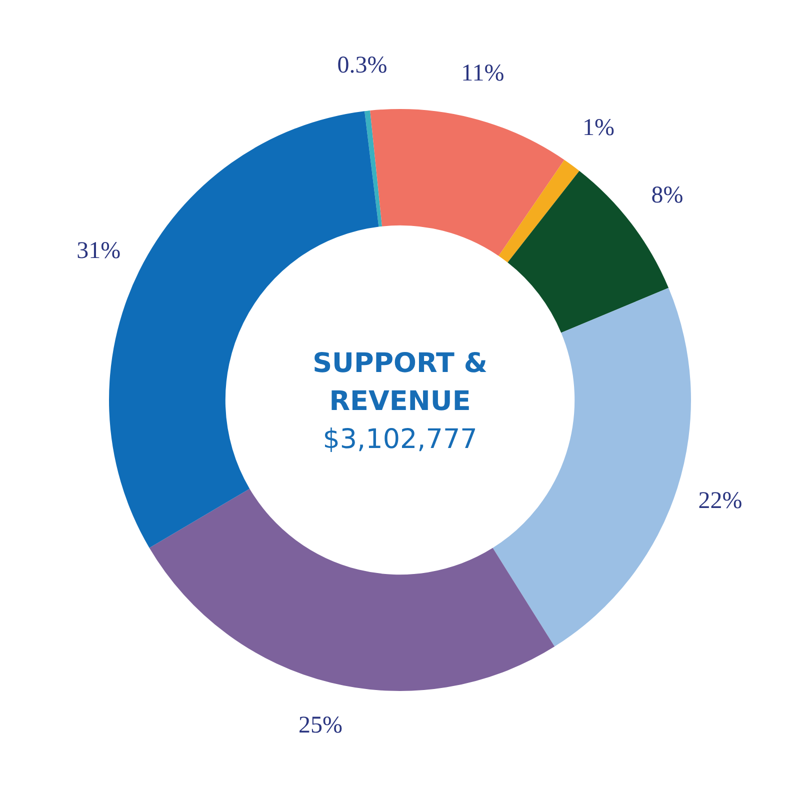 This screenshot has height=800, width=800. I want to click on text: SUPPORT & REVENUE, so click(400, 383).